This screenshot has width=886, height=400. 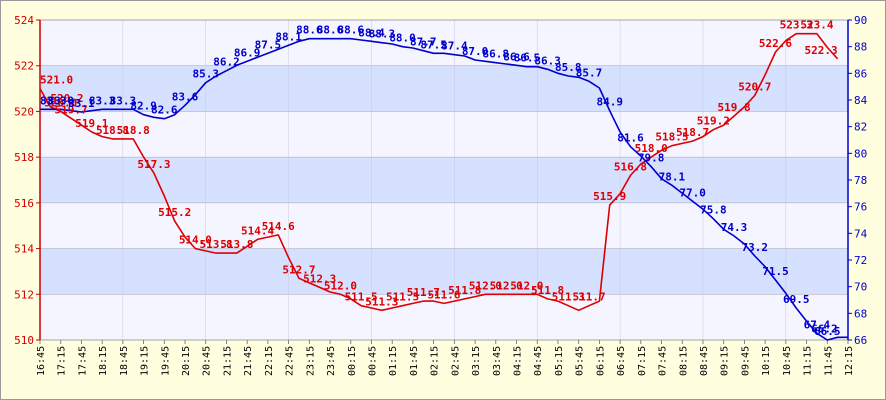 I want to click on x-axis-tick-label: 08:15, so click(x=683, y=361).